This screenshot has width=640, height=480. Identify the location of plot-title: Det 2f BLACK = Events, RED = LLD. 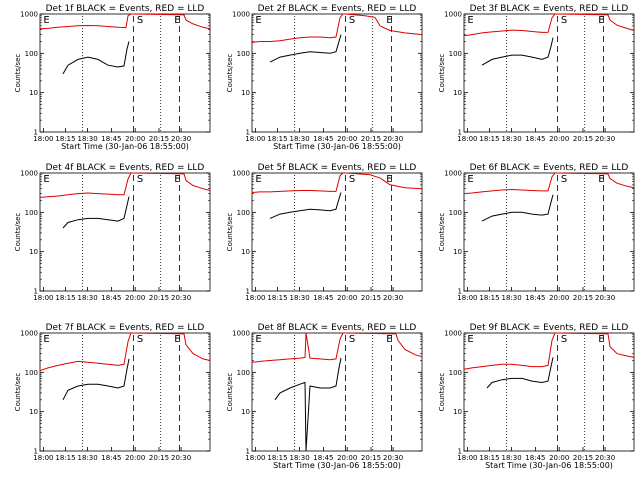
(337, 9).